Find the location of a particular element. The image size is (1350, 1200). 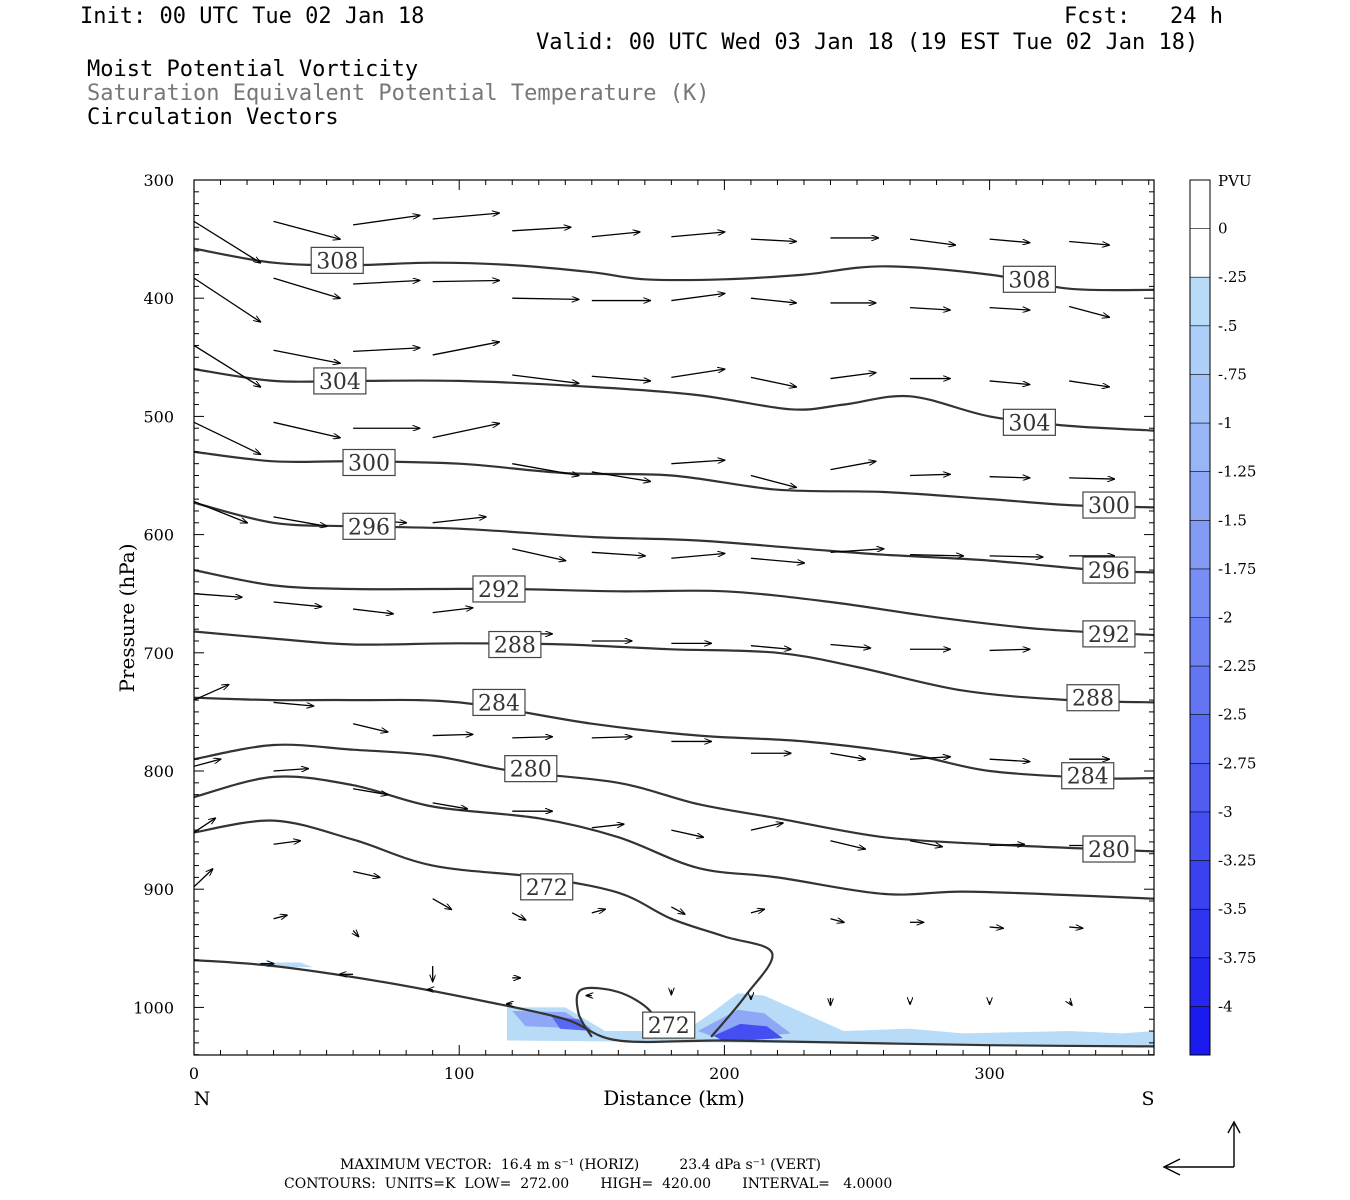

y-tick-label: 600 is located at coordinates (158, 535).